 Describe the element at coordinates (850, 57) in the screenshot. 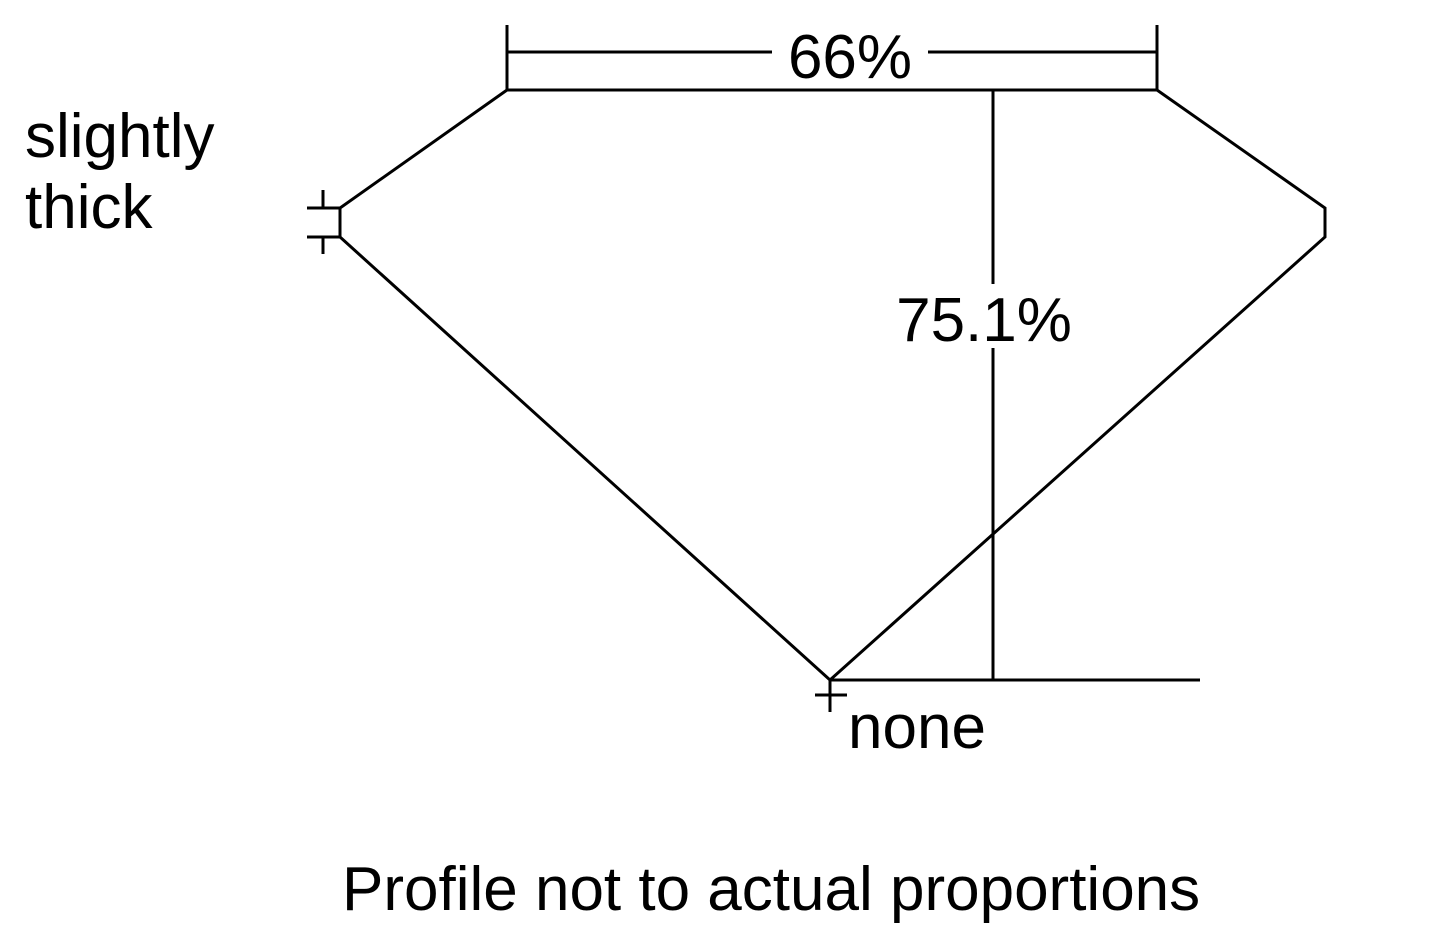

I see `table-percentage-label: 66%` at that location.